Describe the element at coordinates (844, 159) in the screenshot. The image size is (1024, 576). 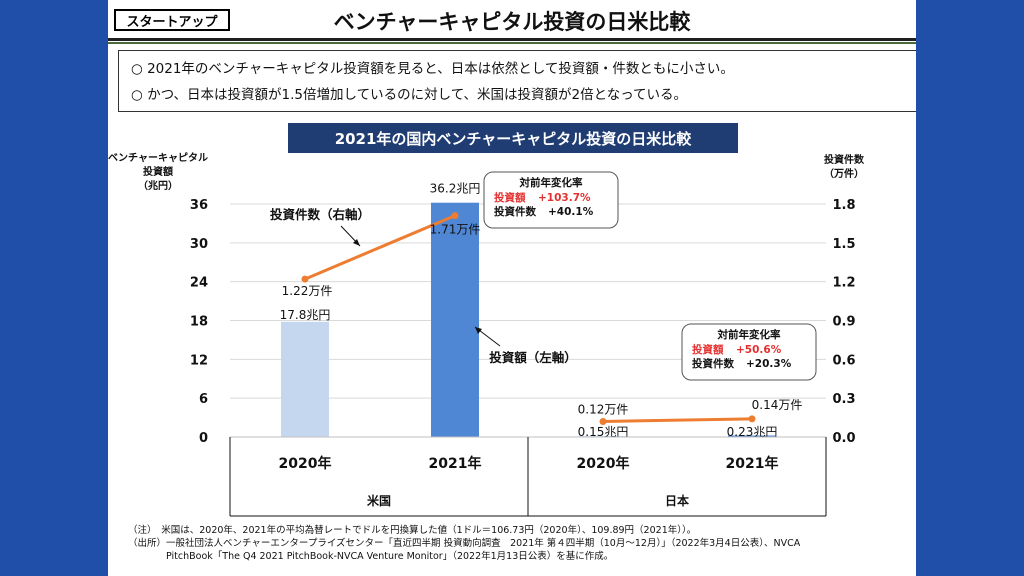
I see `y-axis-label-right: 投資件数` at that location.